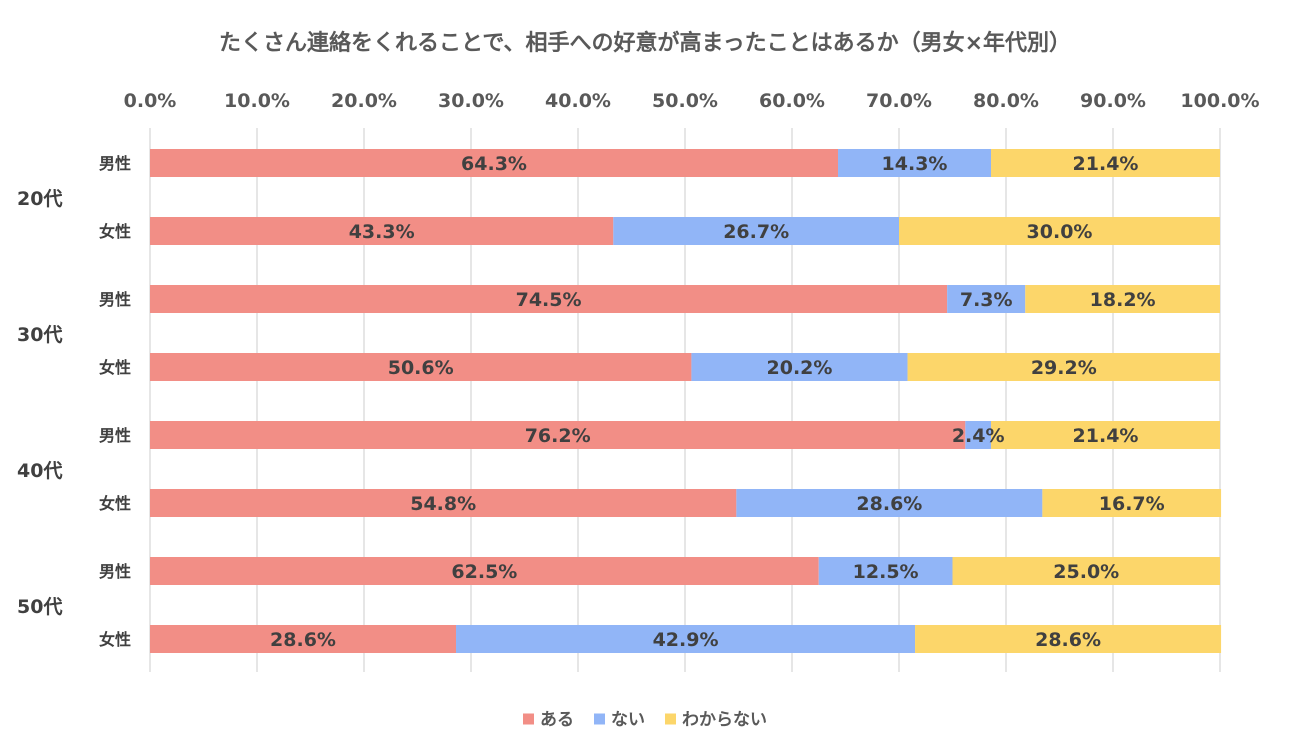  I want to click on data-label: 29.2%, so click(1064, 368).